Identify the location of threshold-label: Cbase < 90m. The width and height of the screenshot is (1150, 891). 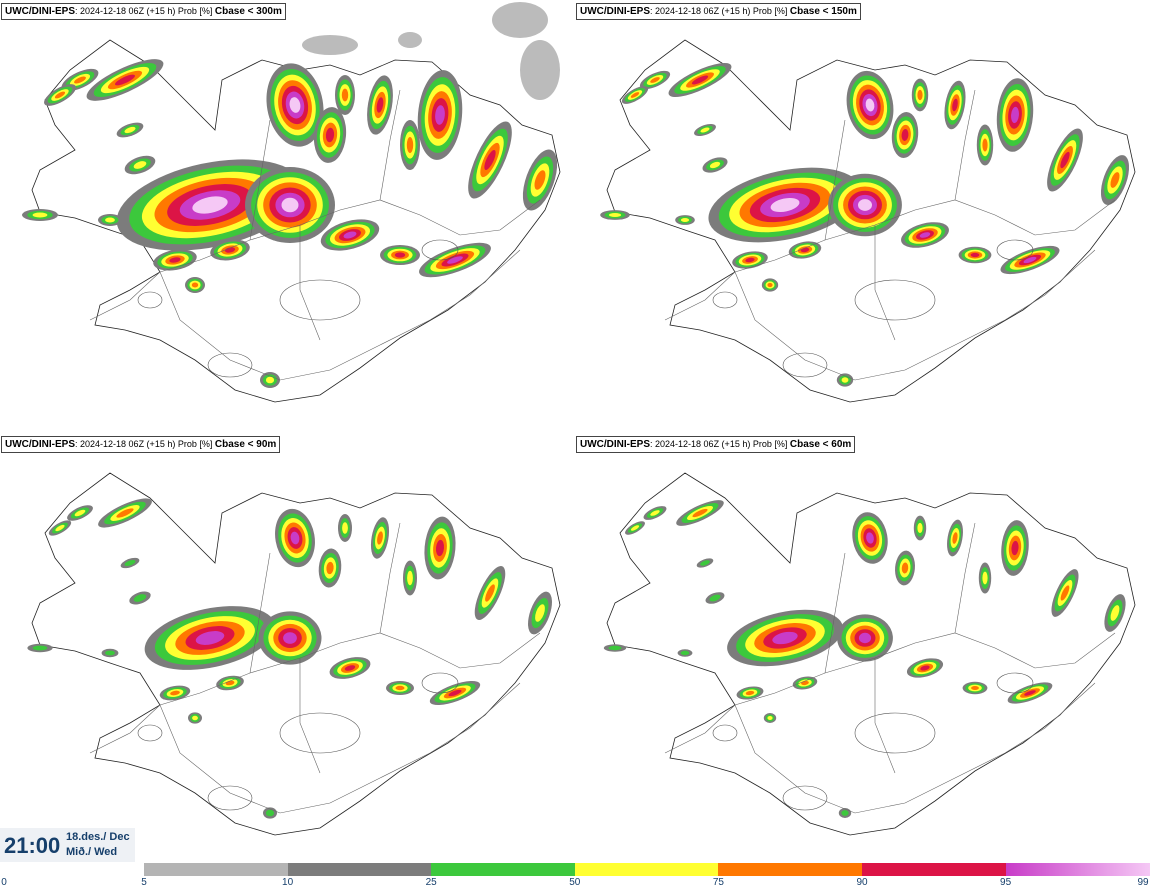
(245, 444).